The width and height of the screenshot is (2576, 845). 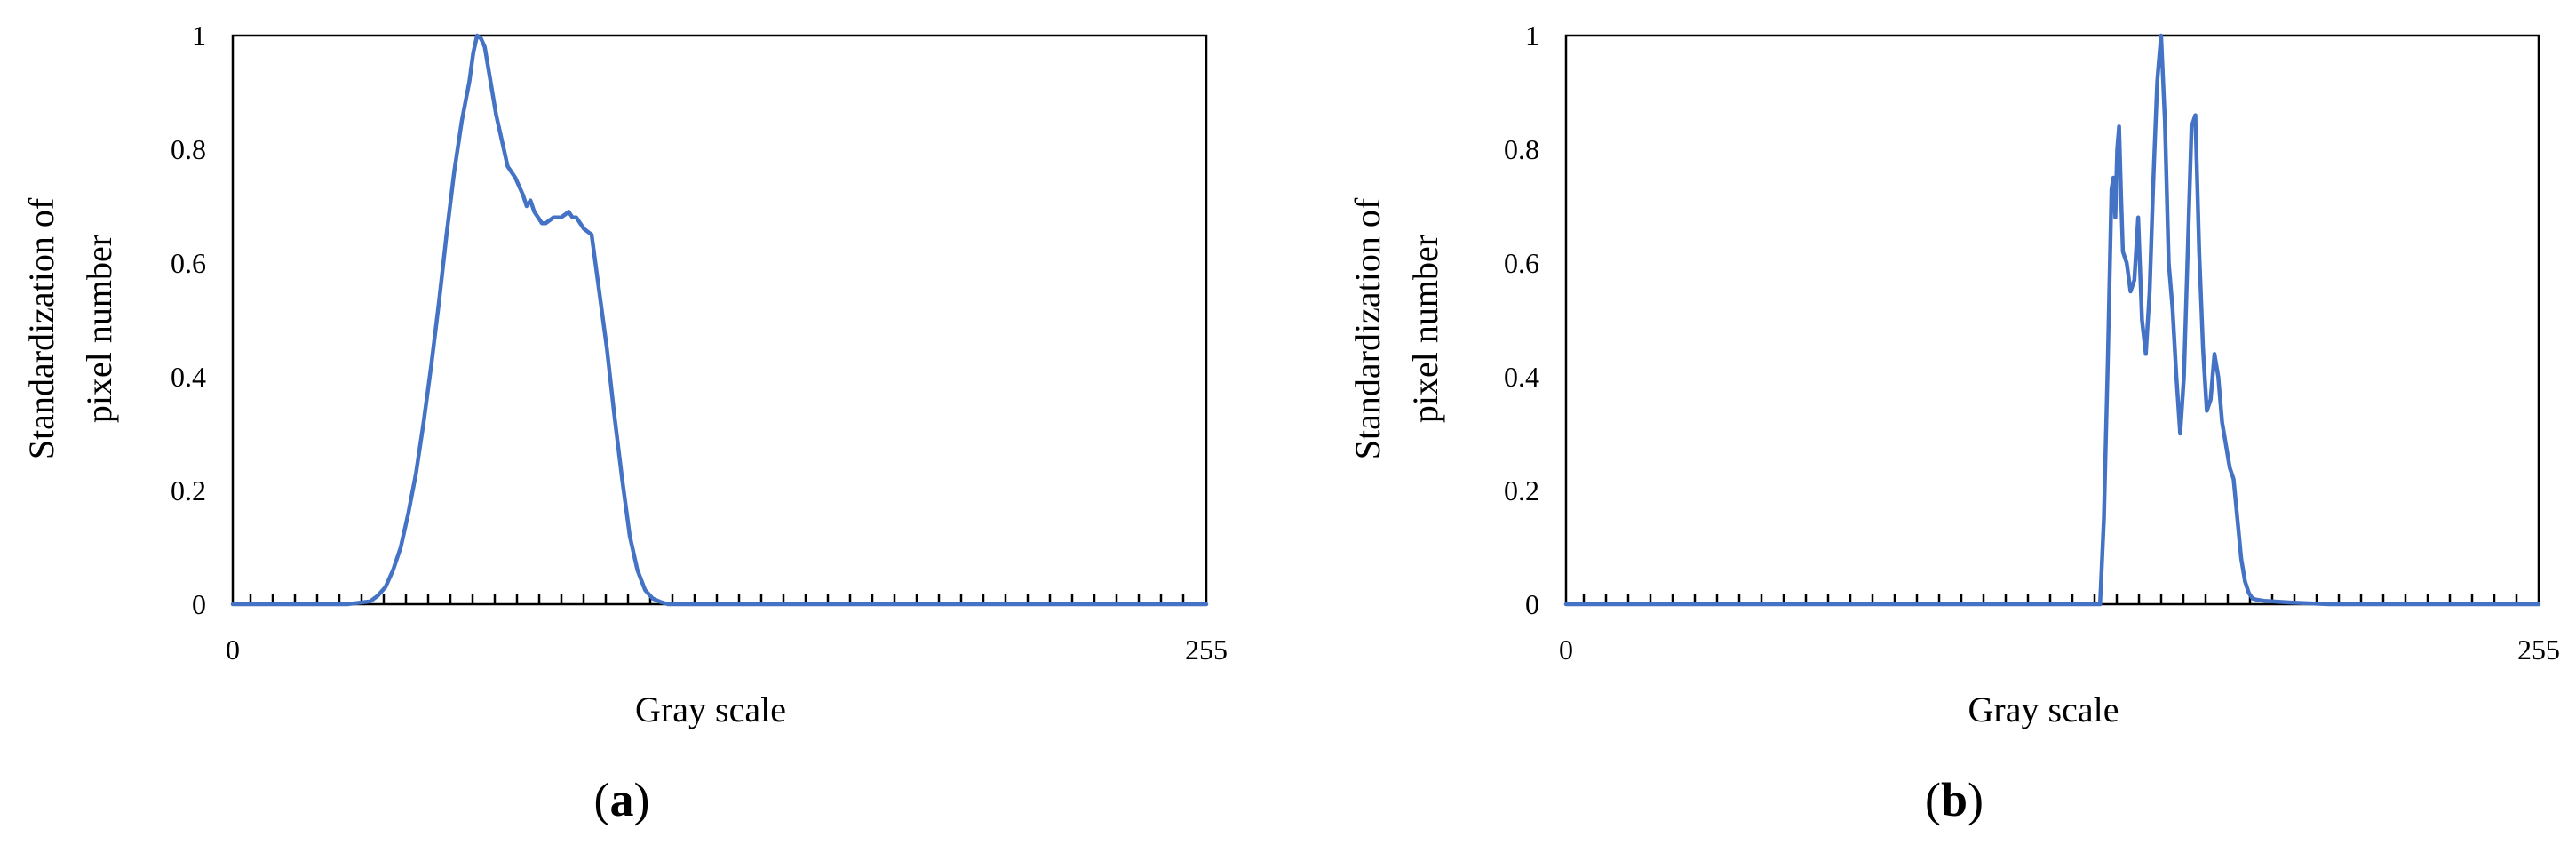 What do you see at coordinates (622, 799) in the screenshot?
I see `panel-label: (a)` at bounding box center [622, 799].